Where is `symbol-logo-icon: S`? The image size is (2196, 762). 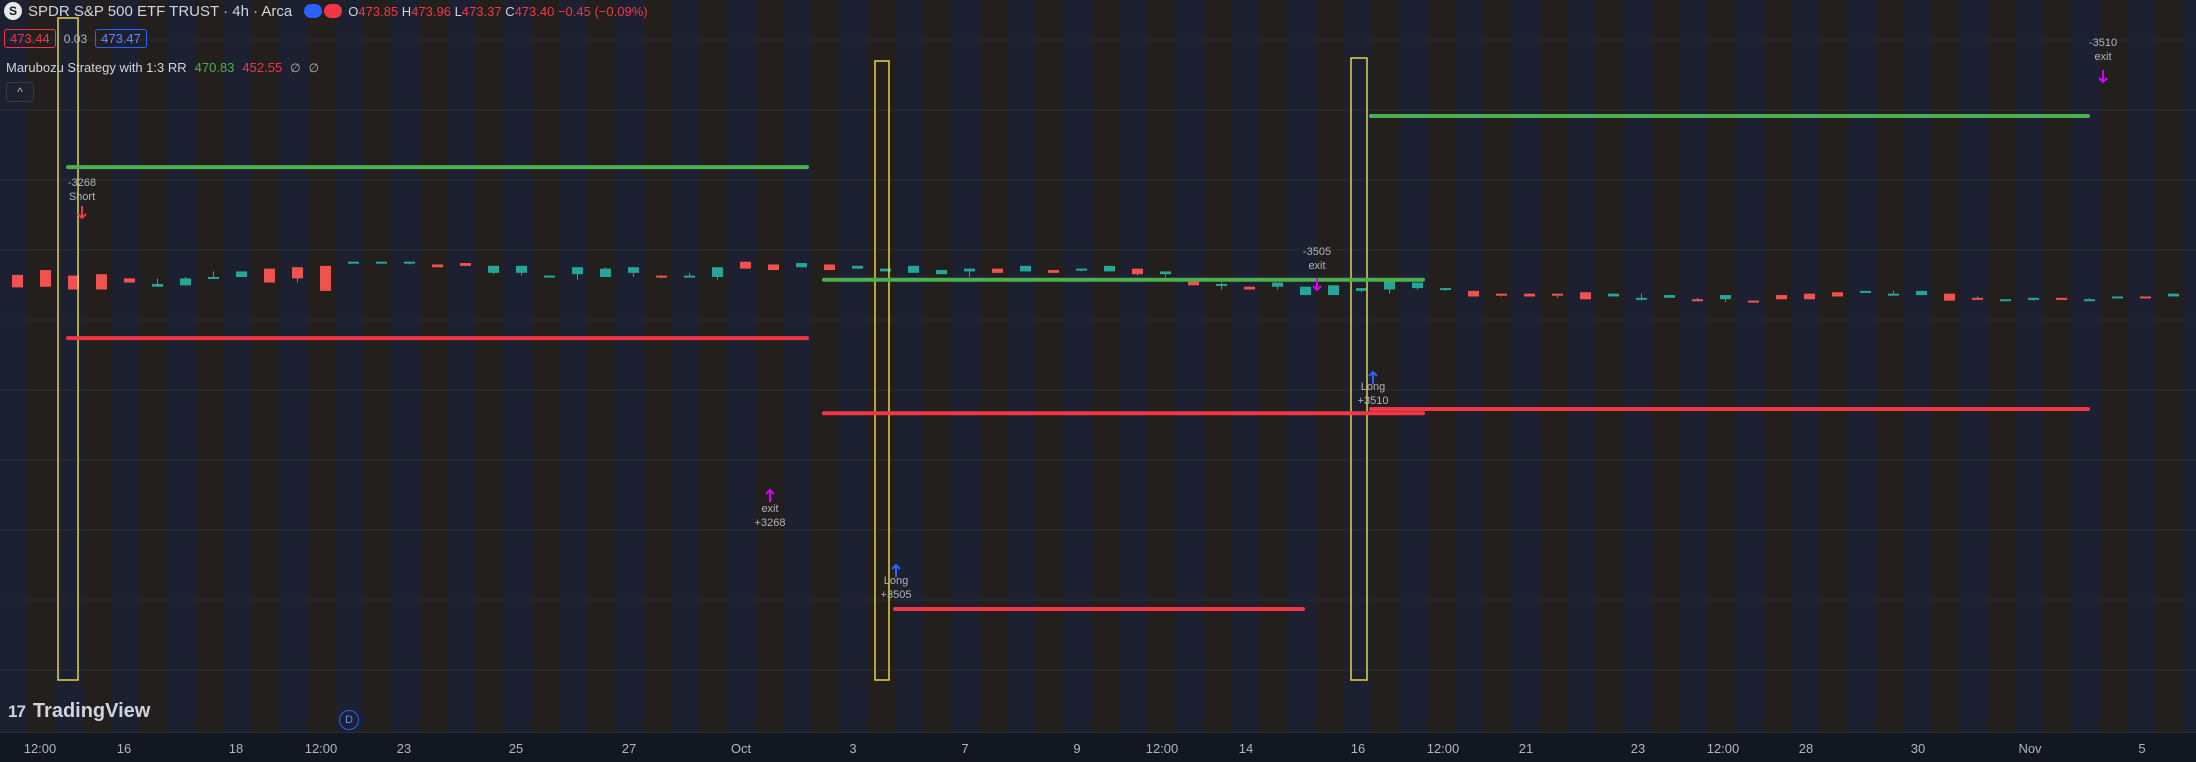 symbol-logo-icon: S is located at coordinates (13, 11).